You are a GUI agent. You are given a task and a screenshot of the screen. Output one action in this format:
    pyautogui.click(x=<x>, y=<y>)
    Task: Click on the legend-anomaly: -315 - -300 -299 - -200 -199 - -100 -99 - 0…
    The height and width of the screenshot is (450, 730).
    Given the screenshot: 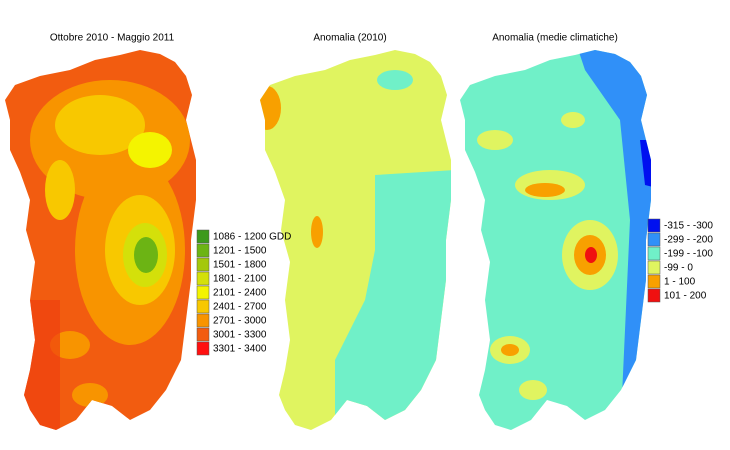 What is the action you would take?
    pyautogui.click(x=680, y=260)
    